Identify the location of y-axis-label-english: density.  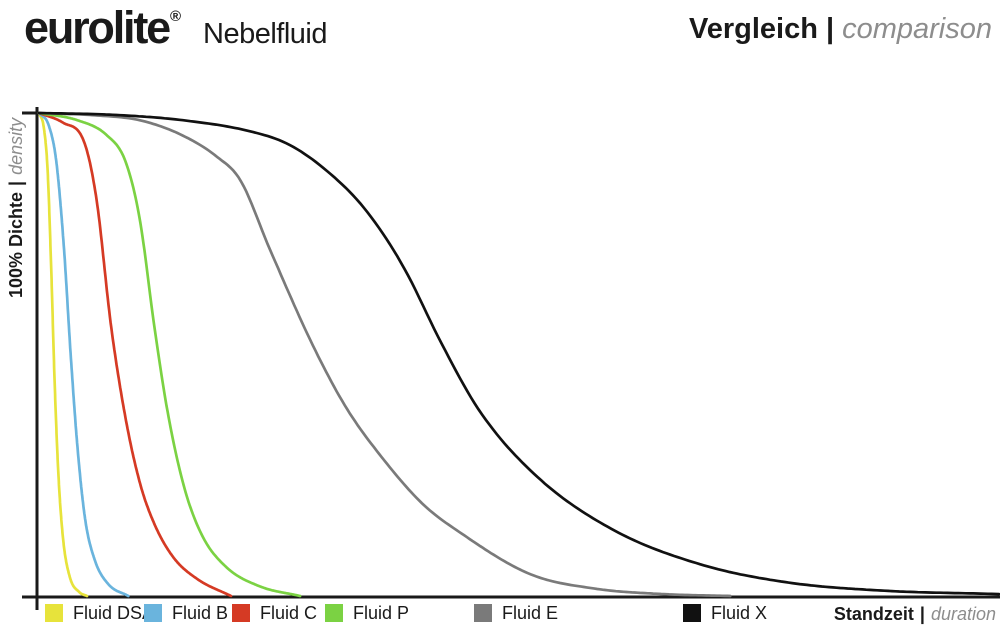
(16, 146).